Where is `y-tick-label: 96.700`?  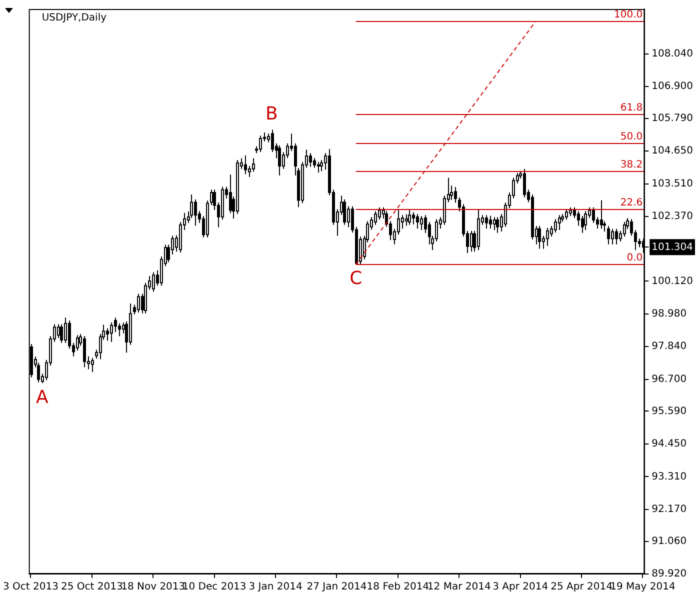
y-tick-label: 96.700 is located at coordinates (669, 379).